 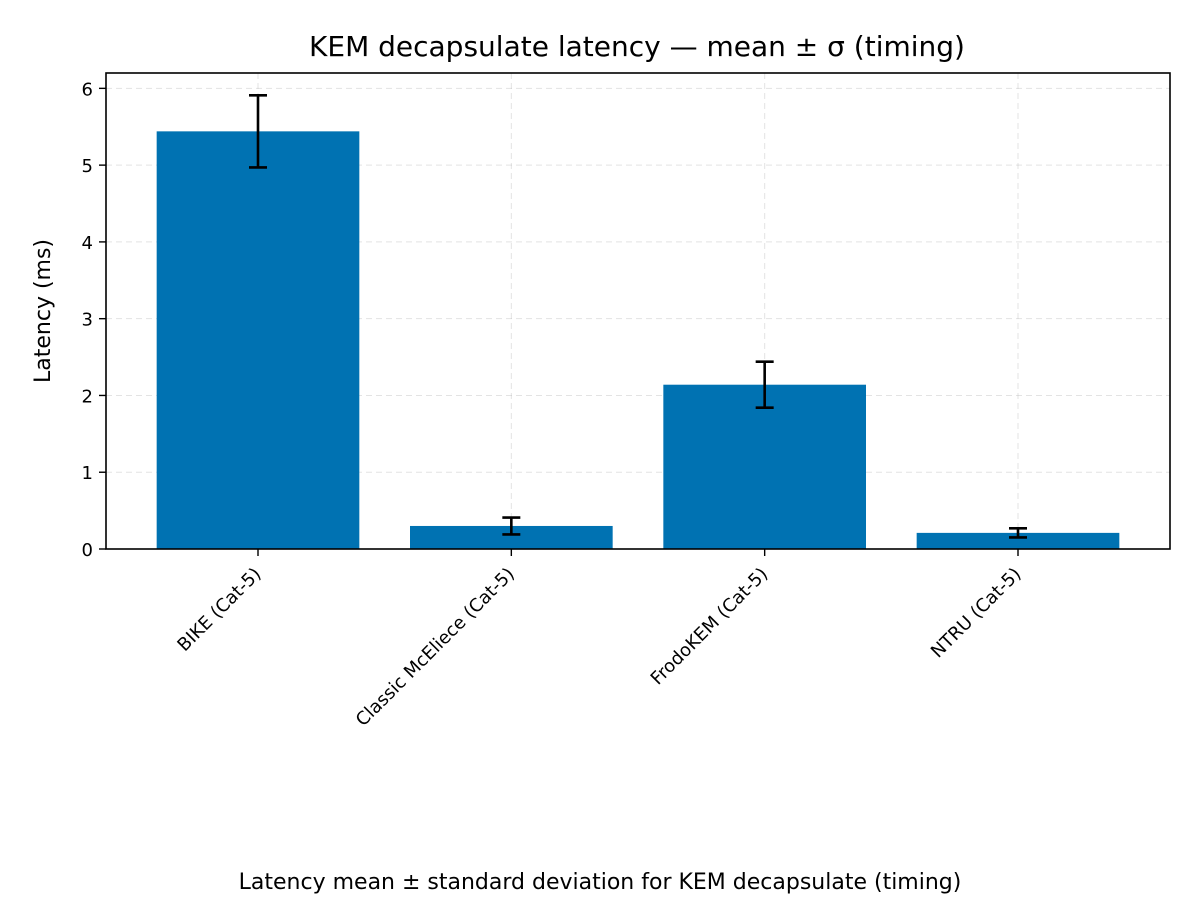 What do you see at coordinates (94, 320) in the screenshot?
I see `y-axis-ticks: 0 1 2 3 4 5 6` at bounding box center [94, 320].